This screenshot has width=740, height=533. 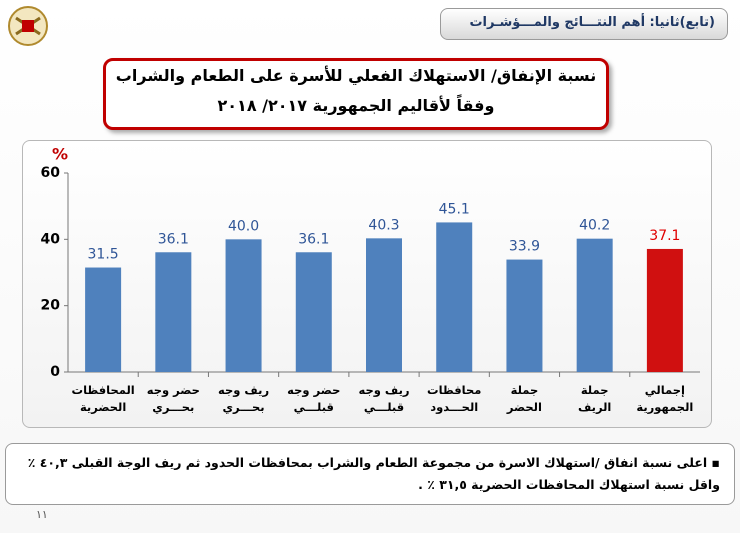 I want to click on x-tick-label: حضر وجه قبلـــي, so click(x=314, y=398).